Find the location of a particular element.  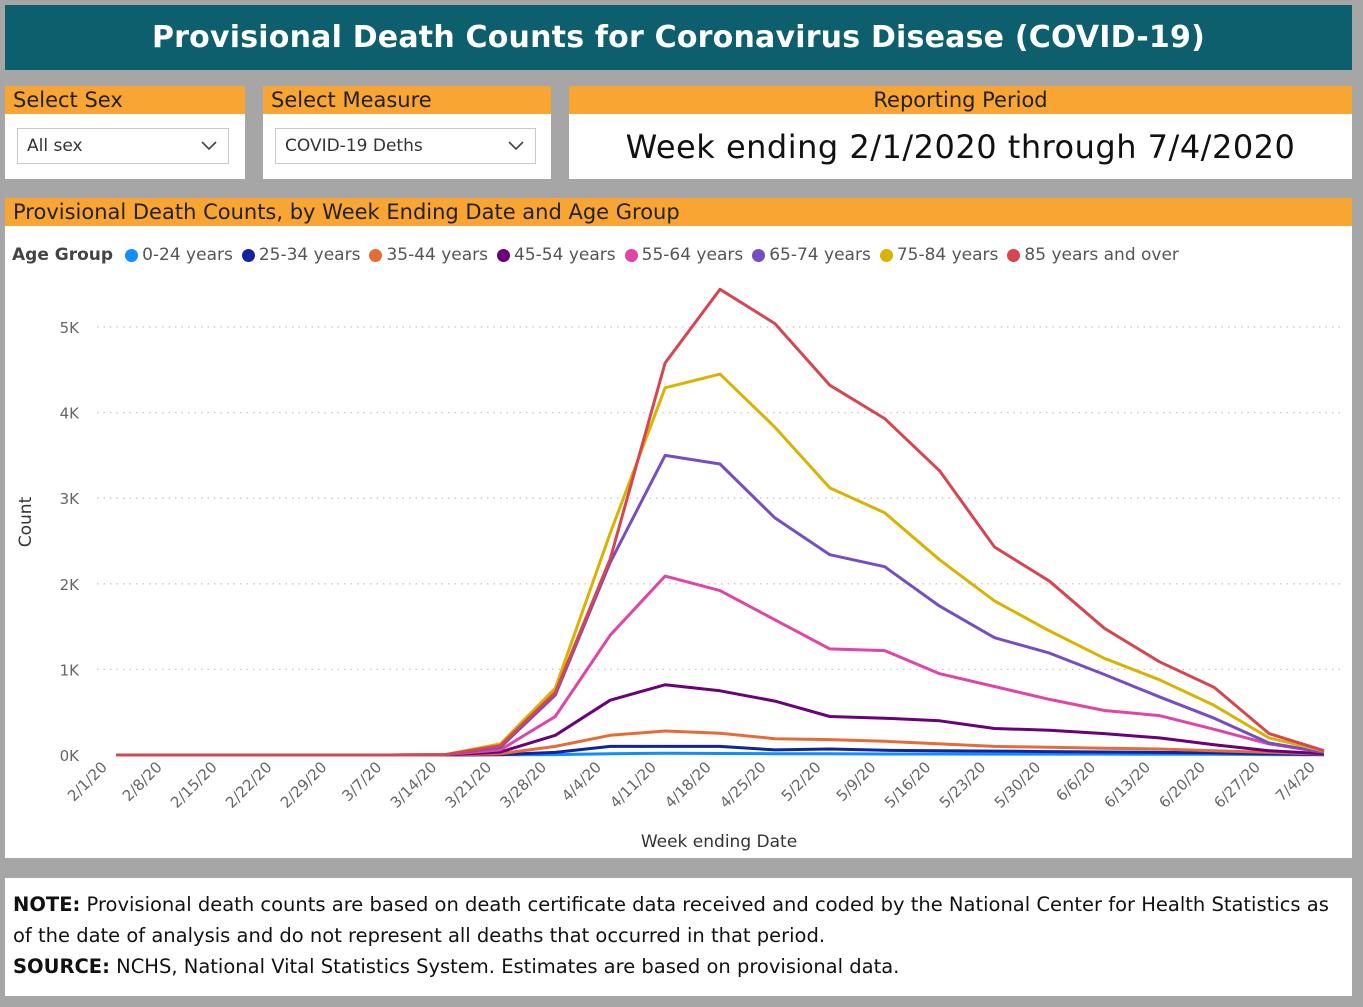

note-label: NOTE: is located at coordinates (47, 904).